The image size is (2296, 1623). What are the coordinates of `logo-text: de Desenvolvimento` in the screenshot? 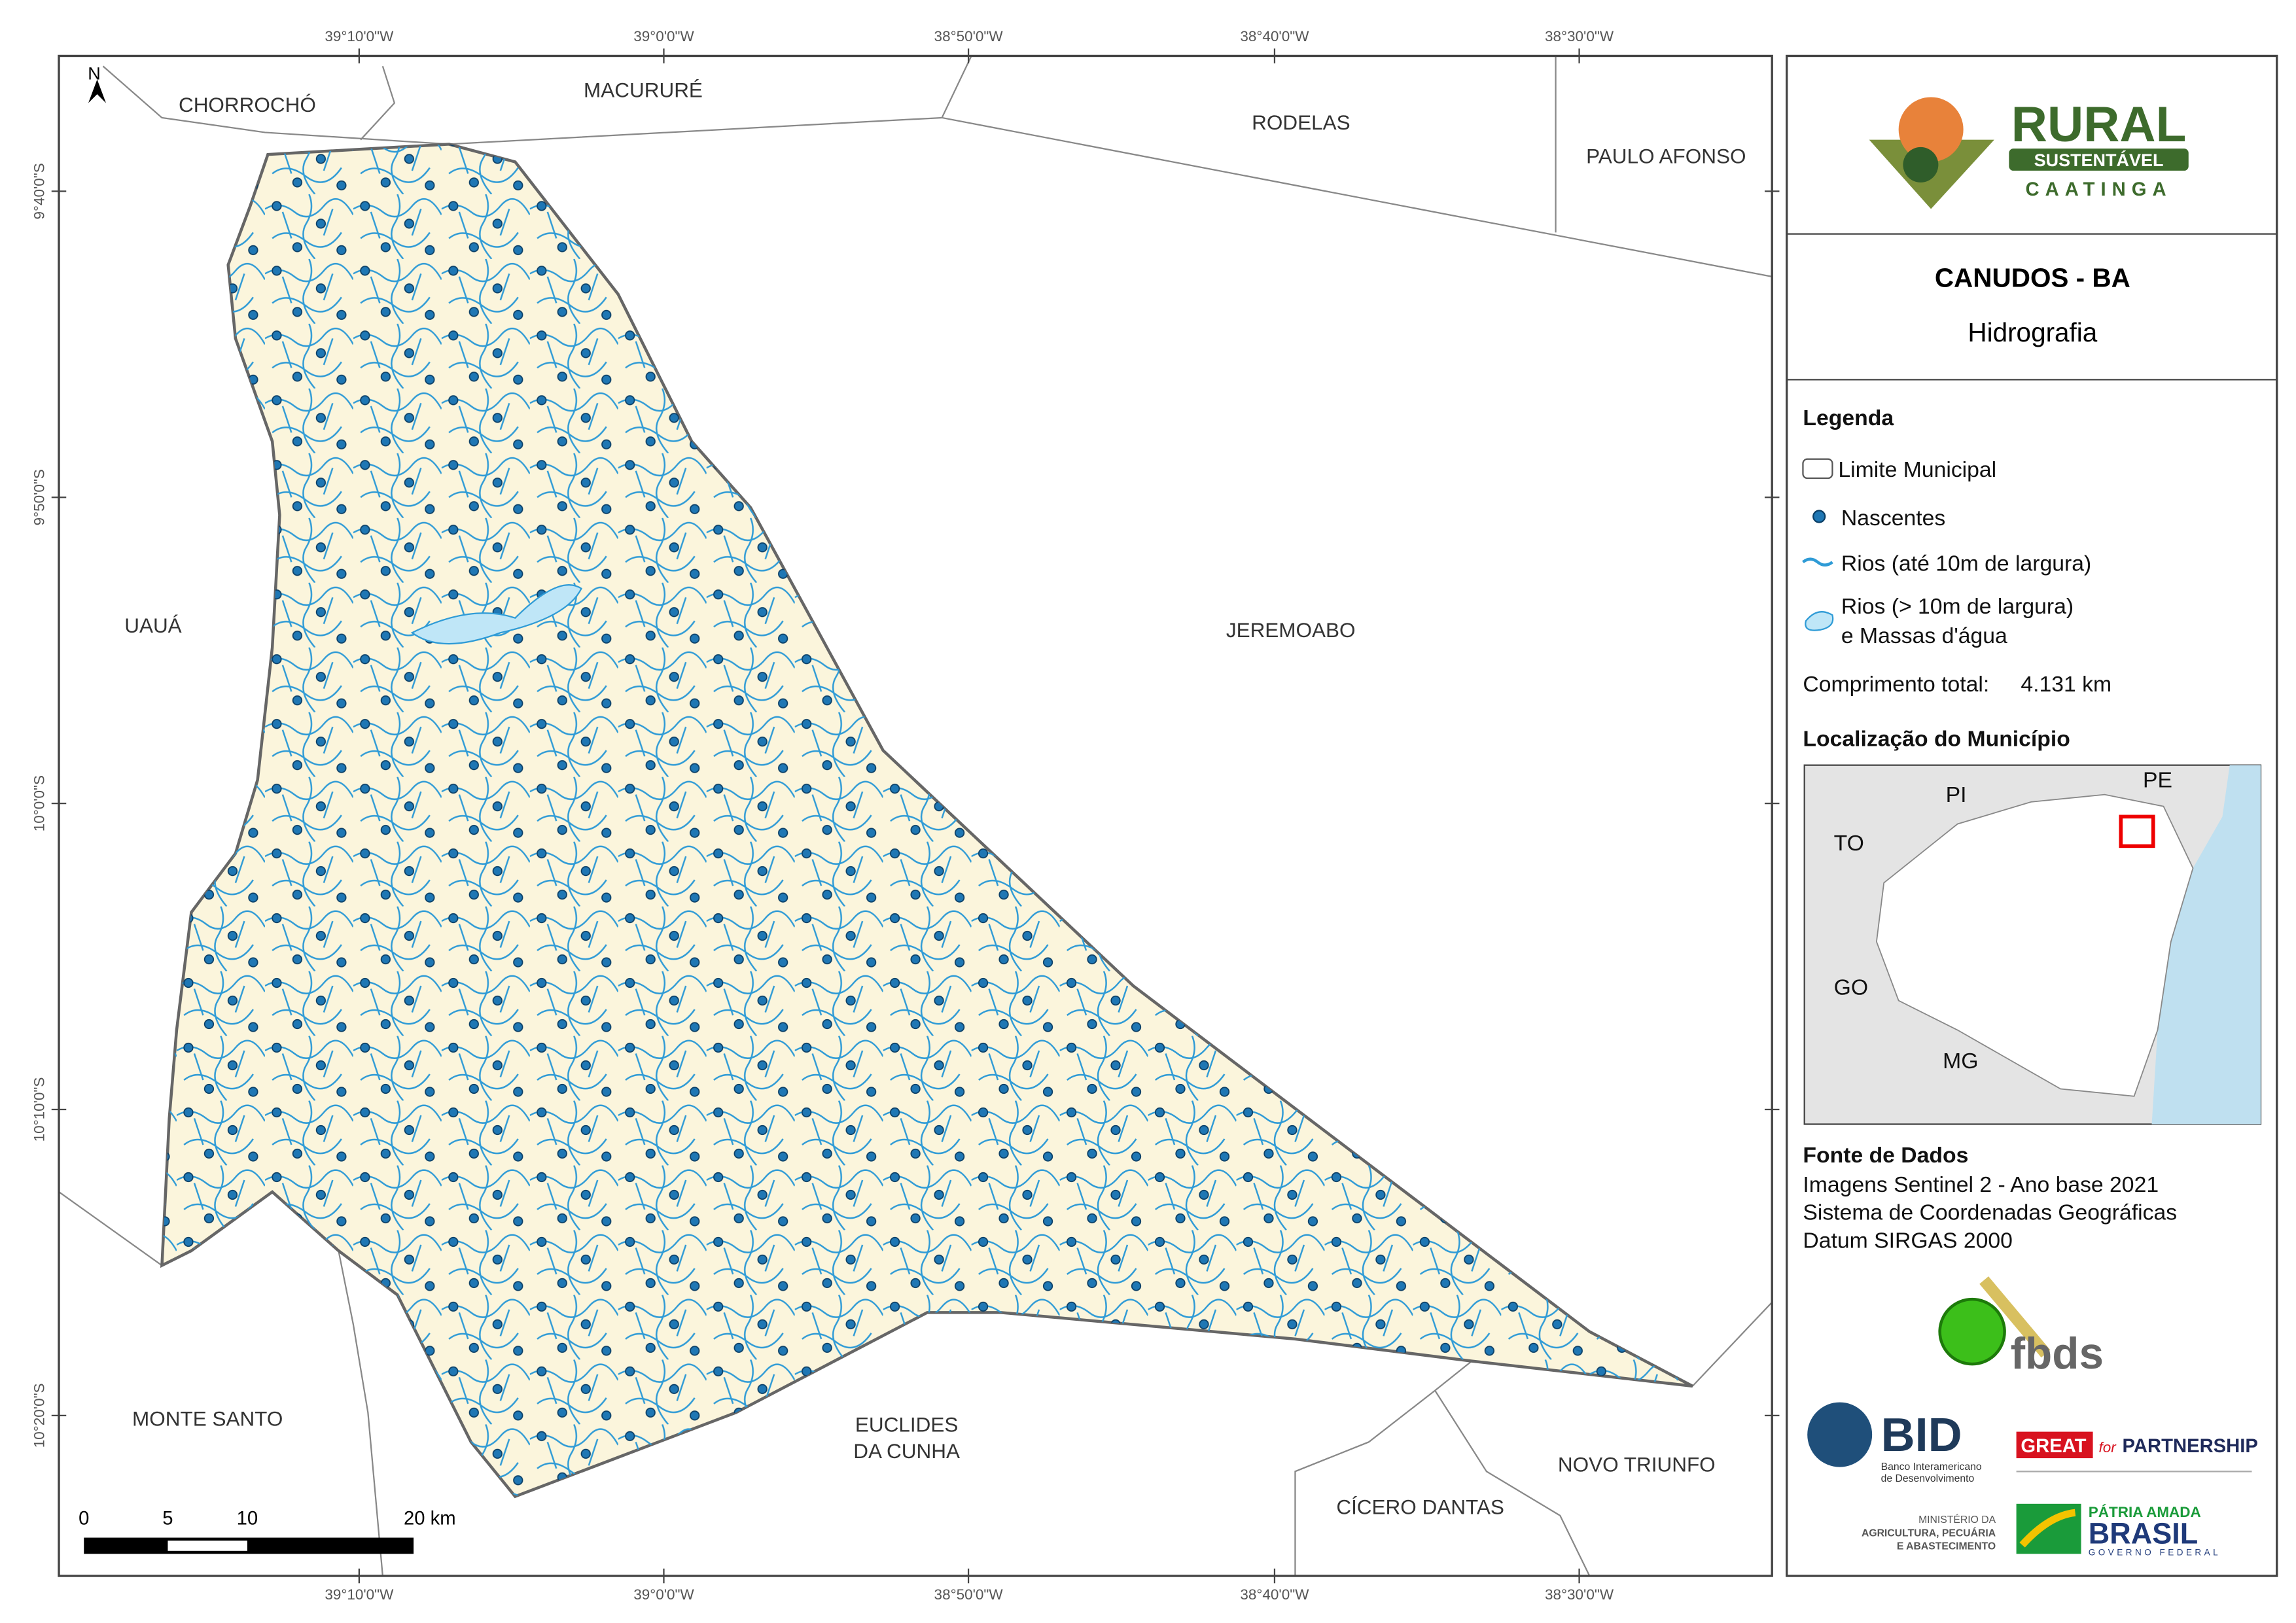 It's located at (1928, 1479).